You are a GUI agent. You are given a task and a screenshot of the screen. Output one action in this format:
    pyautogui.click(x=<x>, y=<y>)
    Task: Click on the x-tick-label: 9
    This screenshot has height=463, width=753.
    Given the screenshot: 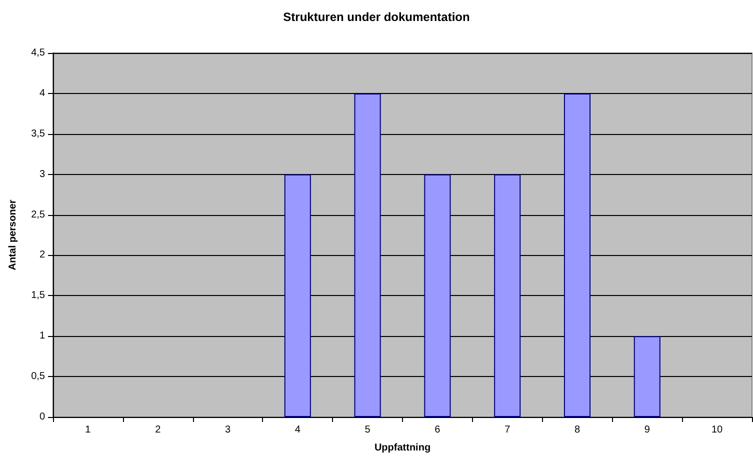 What is the action you would take?
    pyautogui.click(x=647, y=430)
    